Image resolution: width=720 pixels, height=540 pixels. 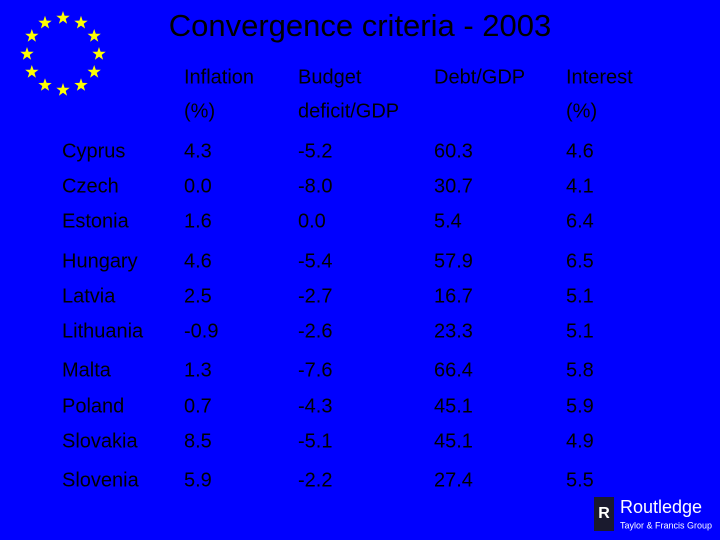 What do you see at coordinates (453, 331) in the screenshot?
I see `table-cell: 23.3` at bounding box center [453, 331].